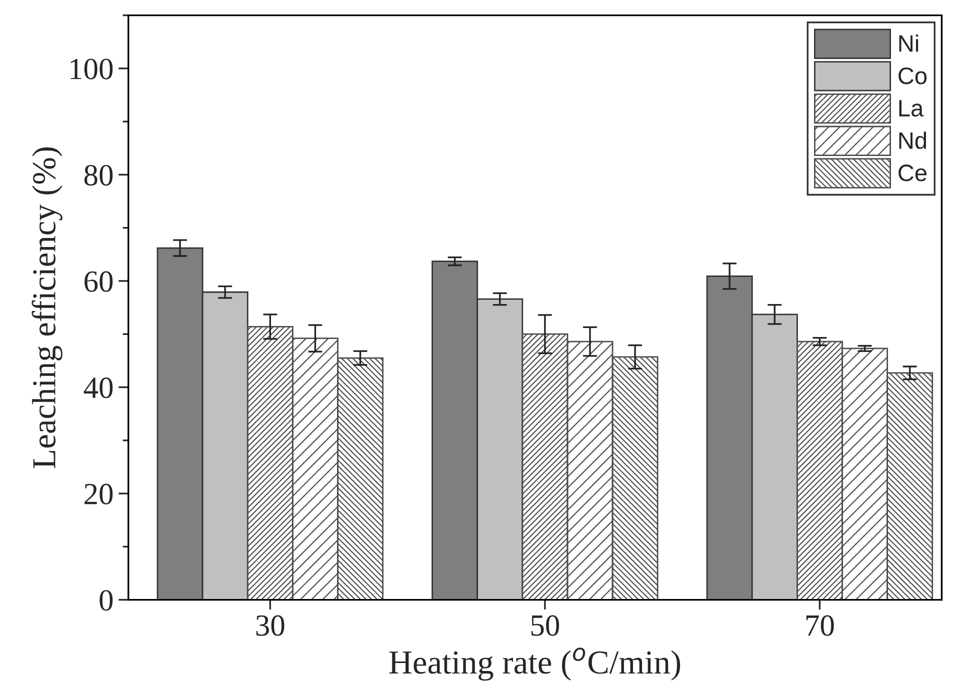  What do you see at coordinates (270, 625) in the screenshot?
I see `x-tick-label: 30` at bounding box center [270, 625].